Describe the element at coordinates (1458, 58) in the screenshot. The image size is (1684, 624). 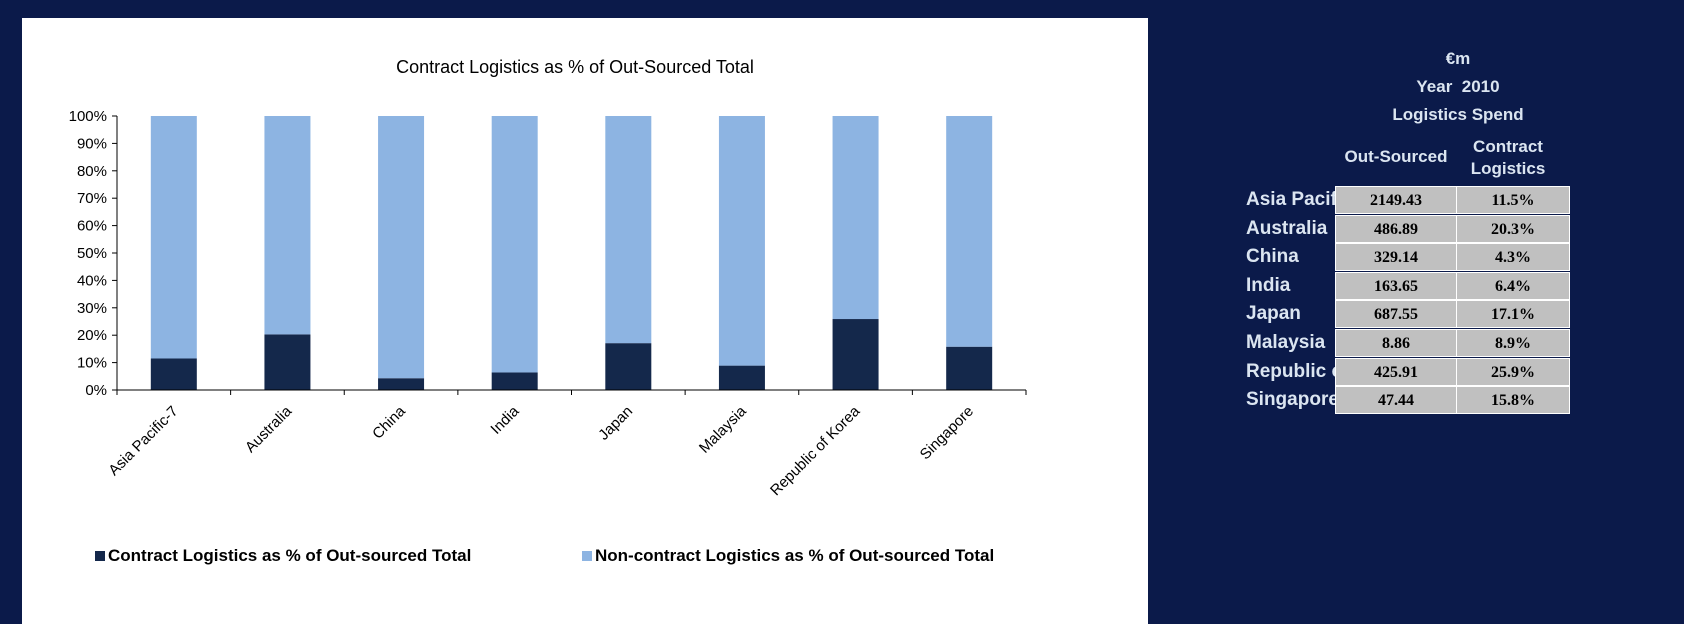
I see `header-currency: €m` at that location.